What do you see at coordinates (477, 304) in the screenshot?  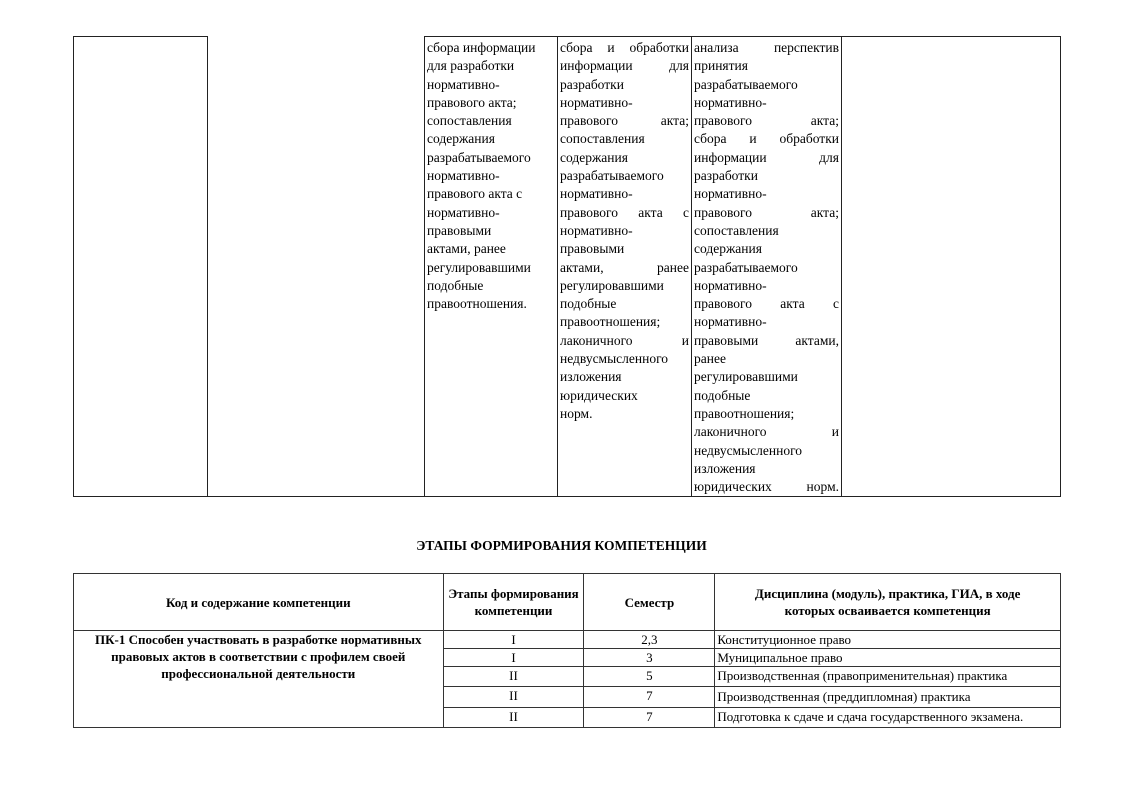 I see `text-line: правоотношения.` at bounding box center [477, 304].